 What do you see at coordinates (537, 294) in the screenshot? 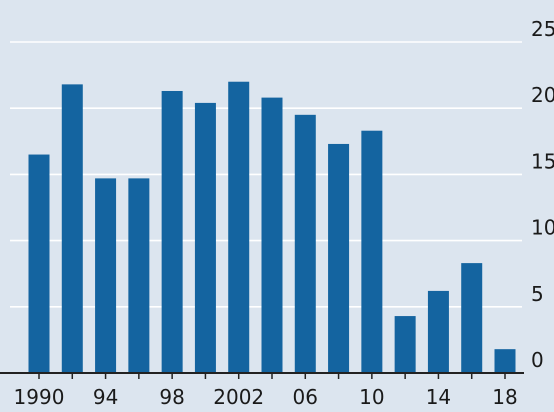
I see `y-tick-label: 5` at bounding box center [537, 294].